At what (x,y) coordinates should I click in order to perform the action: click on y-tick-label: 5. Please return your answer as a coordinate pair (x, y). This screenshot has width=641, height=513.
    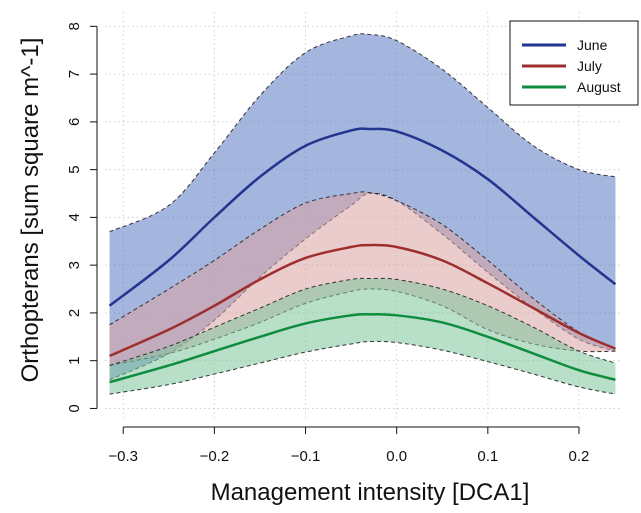
    Looking at the image, I should click on (74, 169).